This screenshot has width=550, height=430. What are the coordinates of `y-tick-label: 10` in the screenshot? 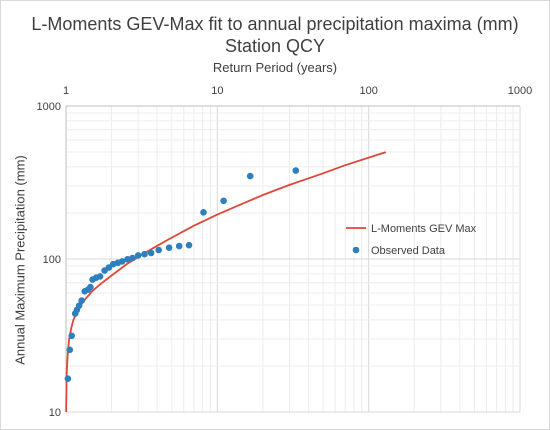 It's located at (55, 413).